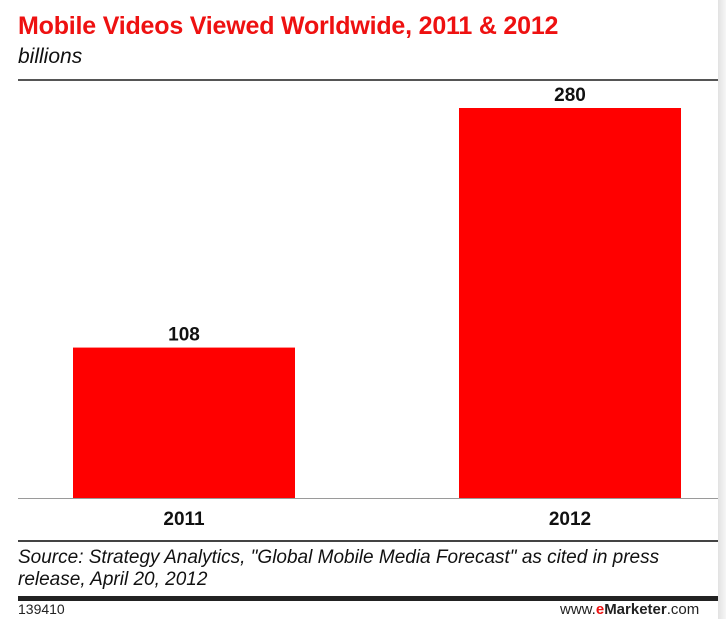 The height and width of the screenshot is (619, 726). I want to click on brand-name: Marketer, so click(635, 609).